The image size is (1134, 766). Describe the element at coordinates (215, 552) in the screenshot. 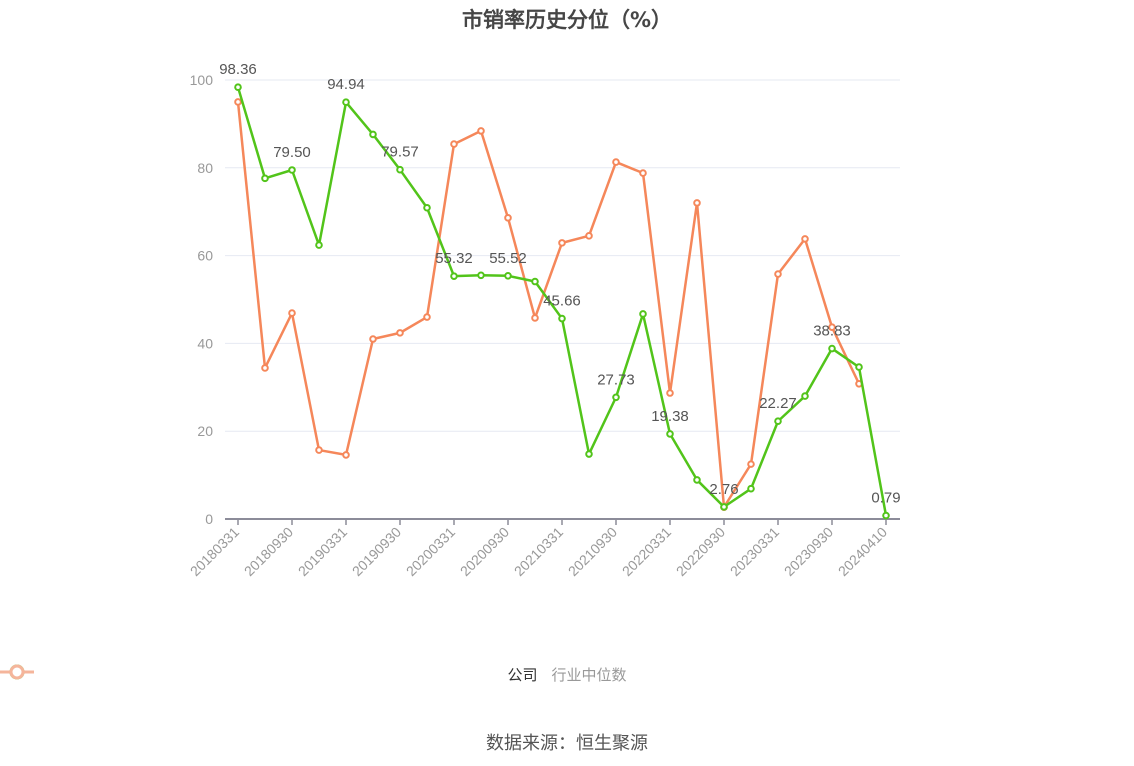

I see `x-tick-label: 20180331` at that location.